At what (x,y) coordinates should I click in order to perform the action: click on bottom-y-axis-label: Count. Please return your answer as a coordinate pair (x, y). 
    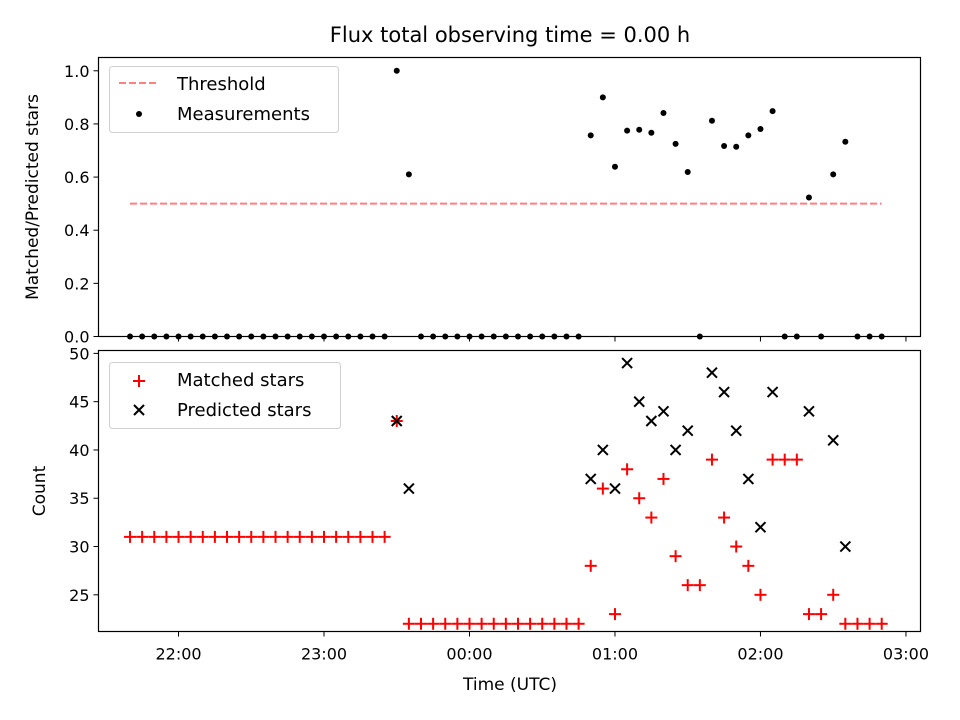
    Looking at the image, I should click on (40, 490).